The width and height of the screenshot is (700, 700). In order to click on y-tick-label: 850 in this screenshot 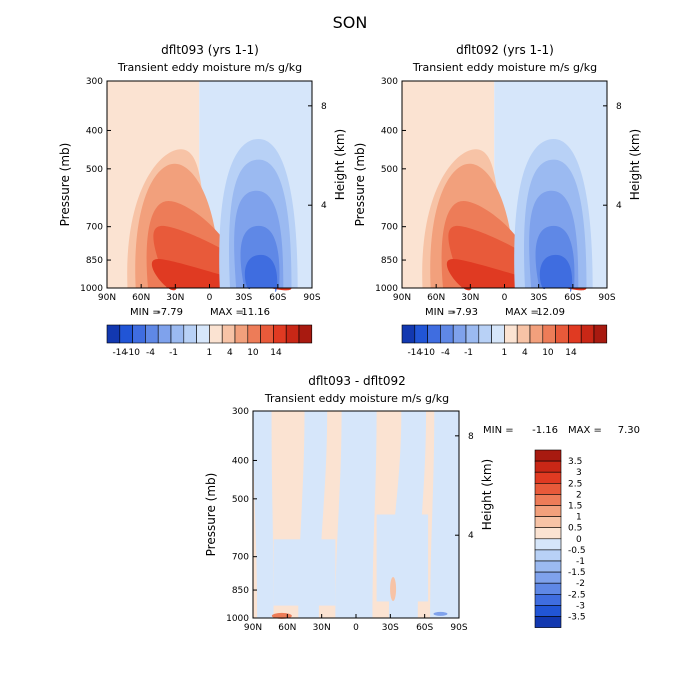, I will do `click(94, 261)`.